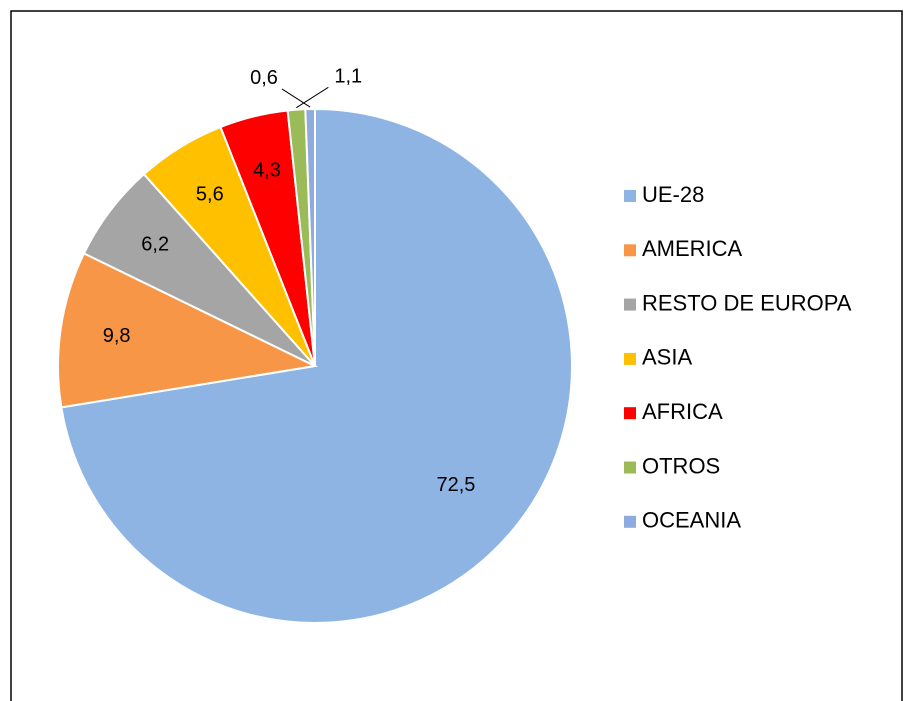 Image resolution: width=913 pixels, height=701 pixels. Describe the element at coordinates (456, 485) in the screenshot. I see `data-label: 72,5` at that location.